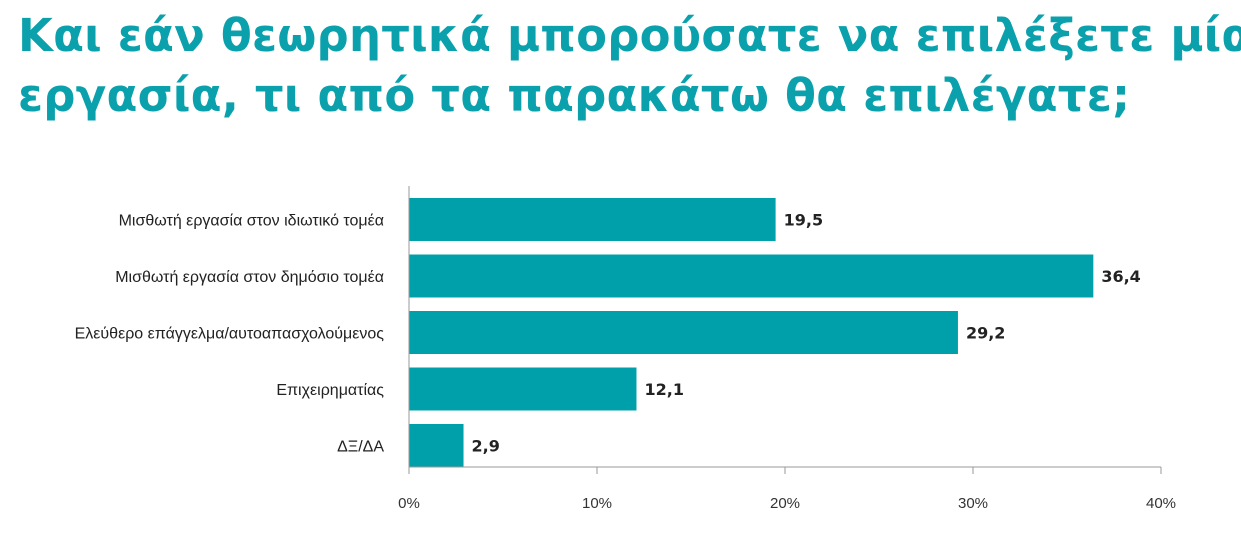 The width and height of the screenshot is (1241, 541). Describe the element at coordinates (597, 503) in the screenshot. I see `x-tick-label: 10%` at that location.